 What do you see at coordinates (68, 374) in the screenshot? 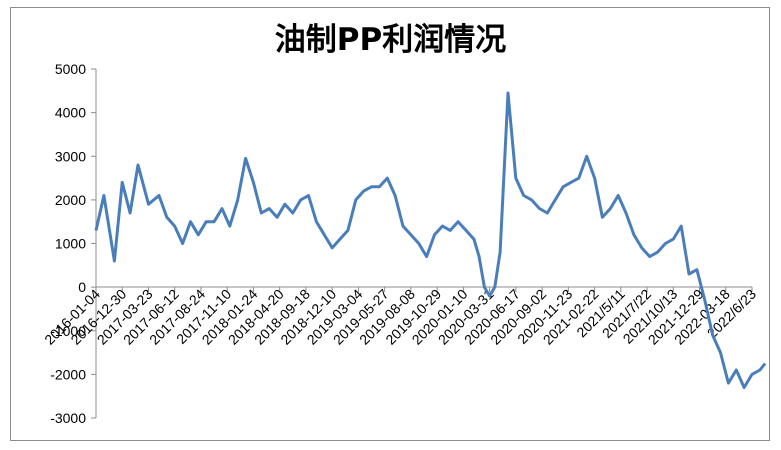
I see `y-tick-label: -2000` at bounding box center [68, 374].